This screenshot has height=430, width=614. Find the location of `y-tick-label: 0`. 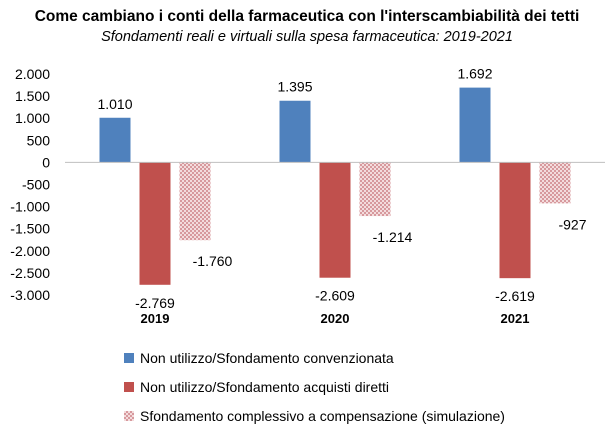

y-tick-label: 0 is located at coordinates (46, 162).